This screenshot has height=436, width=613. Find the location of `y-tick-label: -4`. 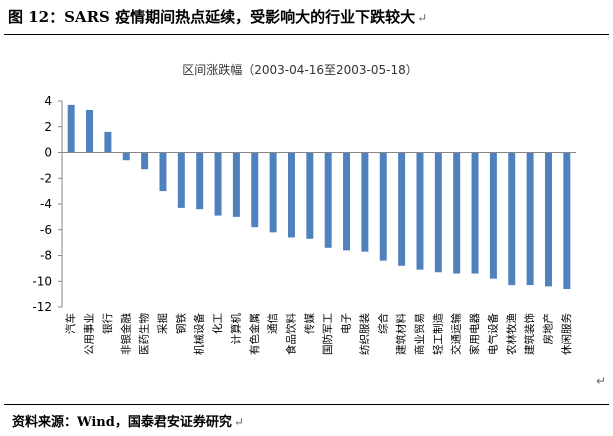

y-tick-label: -4 is located at coordinates (46, 204).